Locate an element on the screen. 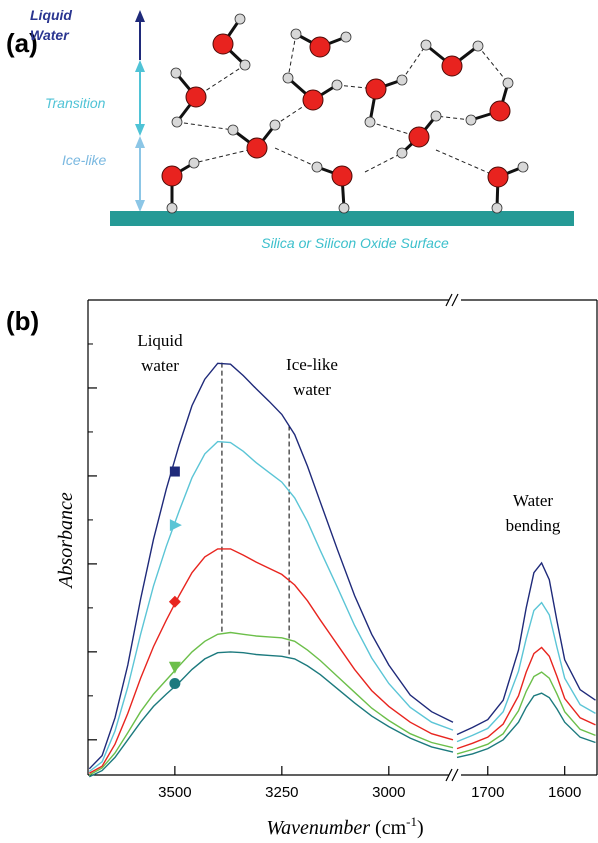  level-label: Ice-like is located at coordinates (84, 160).